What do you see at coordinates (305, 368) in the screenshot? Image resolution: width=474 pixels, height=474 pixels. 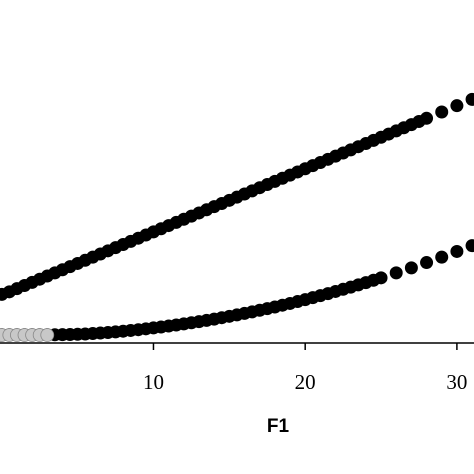 I see `x-ticks: 10 20 30` at bounding box center [305, 368].